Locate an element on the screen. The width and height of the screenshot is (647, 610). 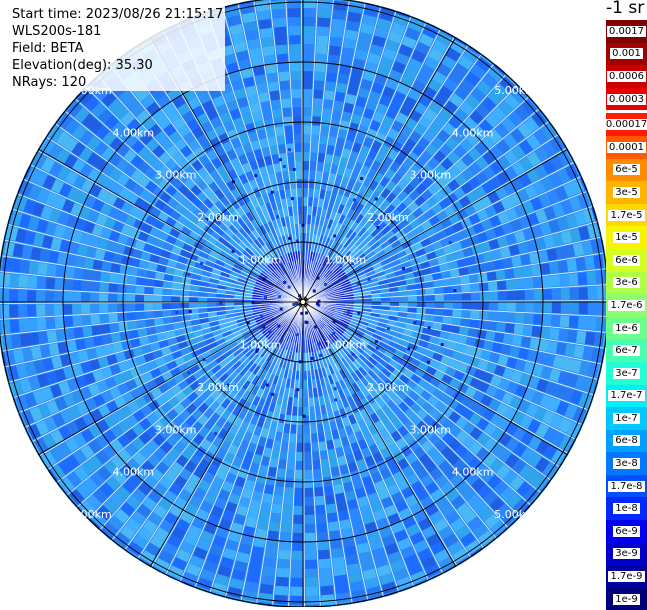
elevation-label: Elevation(deg): 35.30 is located at coordinates (117, 65).